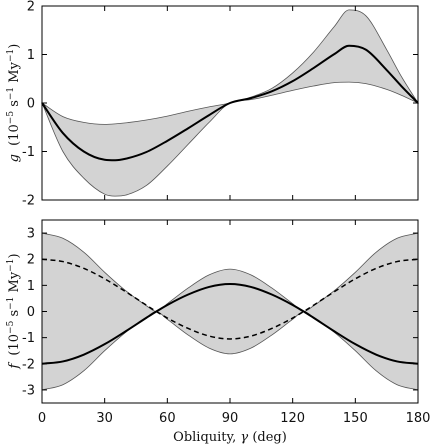  What do you see at coordinates (14, 366) in the screenshot?
I see `bottom-ylabel-symbol: f` at bounding box center [14, 366].